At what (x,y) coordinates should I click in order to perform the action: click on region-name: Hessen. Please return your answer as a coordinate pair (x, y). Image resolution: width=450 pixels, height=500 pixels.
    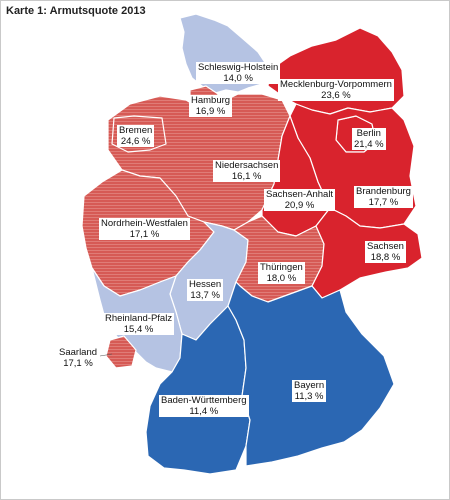
    Looking at the image, I should click on (205, 284).